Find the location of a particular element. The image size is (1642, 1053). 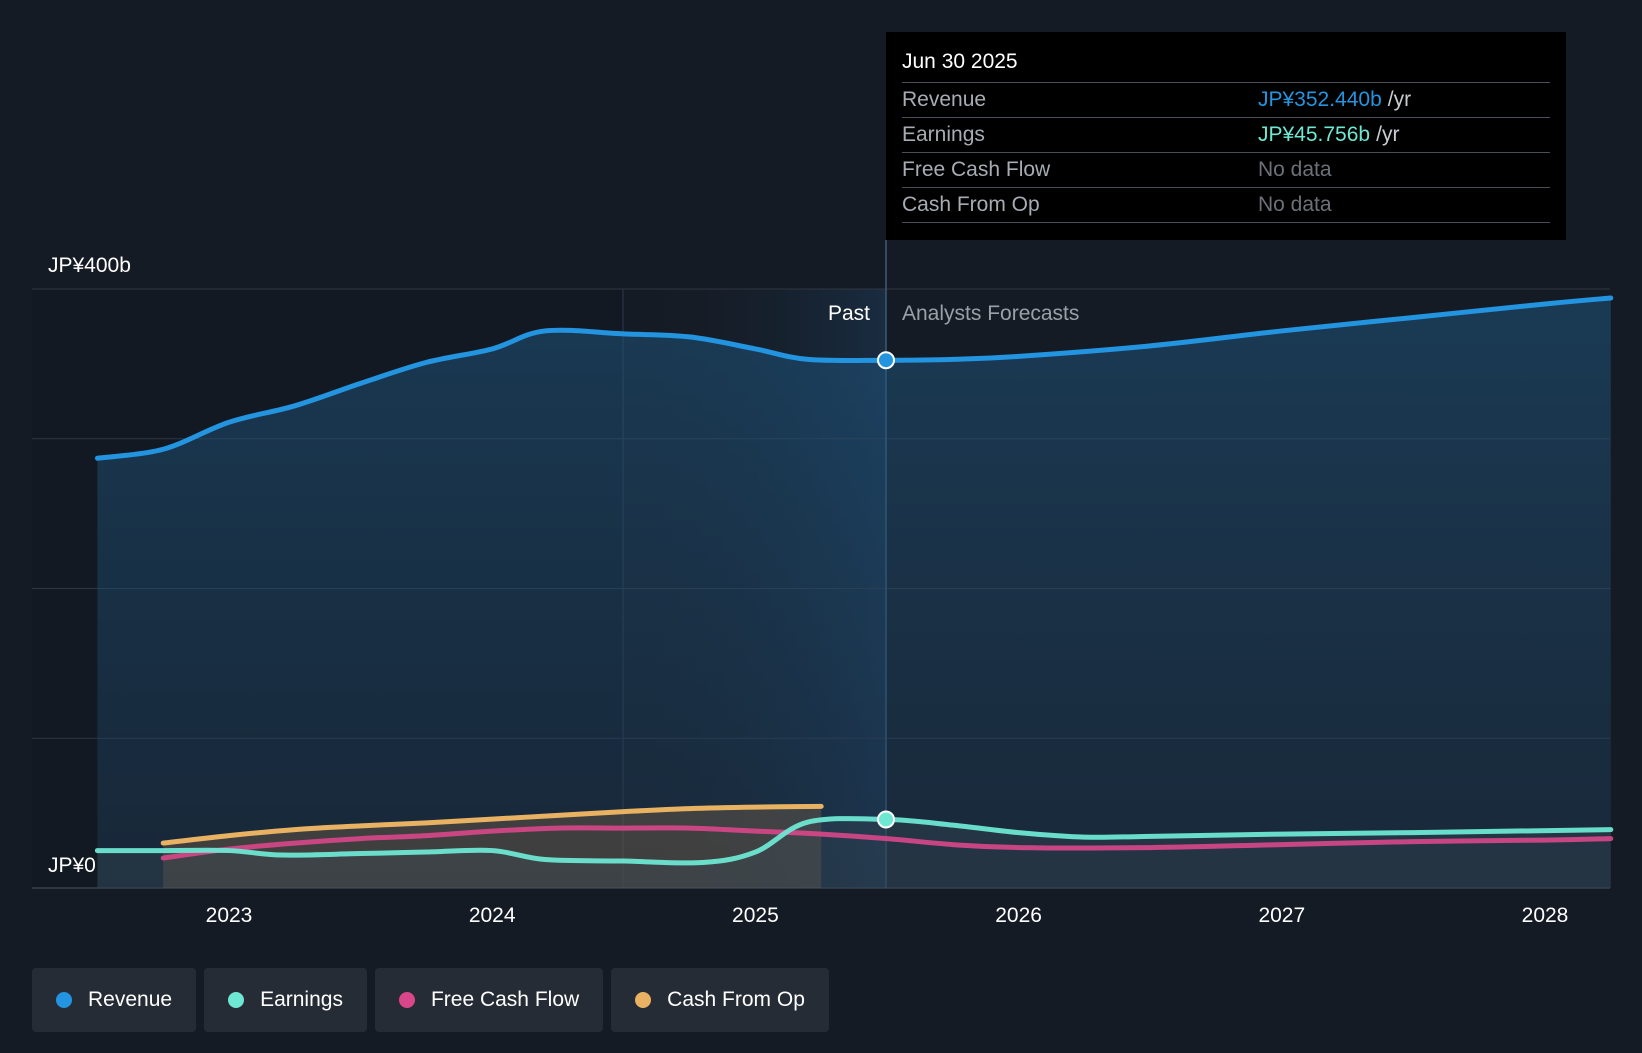

tooltip-row-earnings: Earnings JP¥45.756b /yr is located at coordinates (1226, 135).